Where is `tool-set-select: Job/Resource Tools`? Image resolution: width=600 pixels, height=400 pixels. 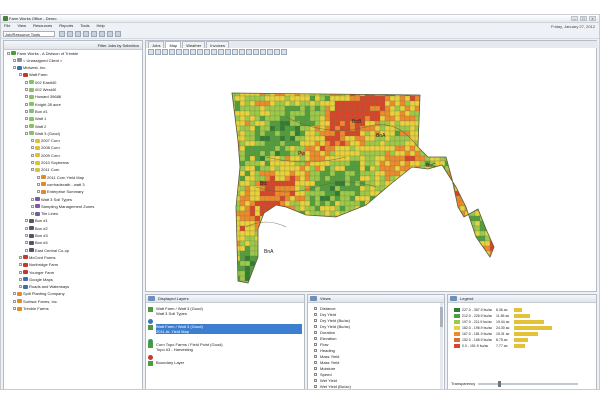 tool-set-select: Job/Resource Tools is located at coordinates (29, 34).